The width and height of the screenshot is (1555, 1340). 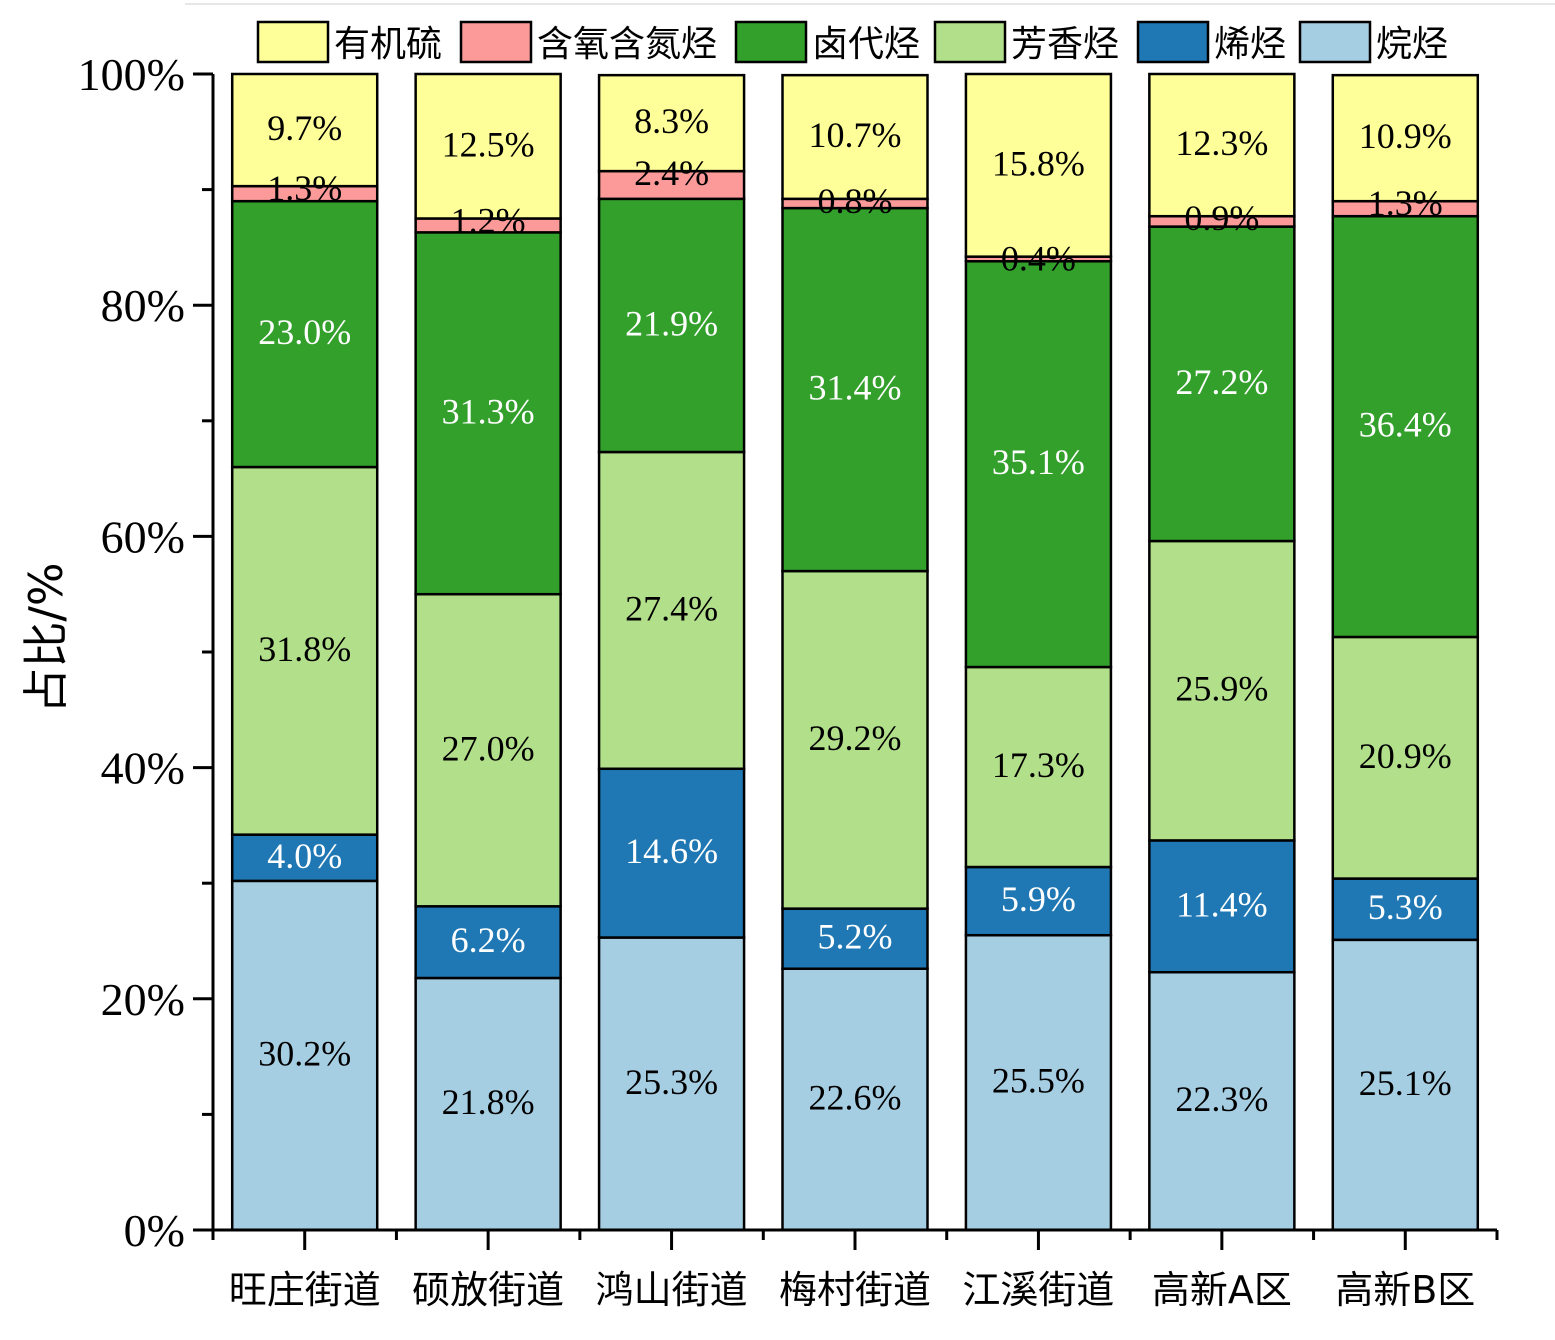 I want to click on y-tick-label: 60%, so click(x=143, y=536).